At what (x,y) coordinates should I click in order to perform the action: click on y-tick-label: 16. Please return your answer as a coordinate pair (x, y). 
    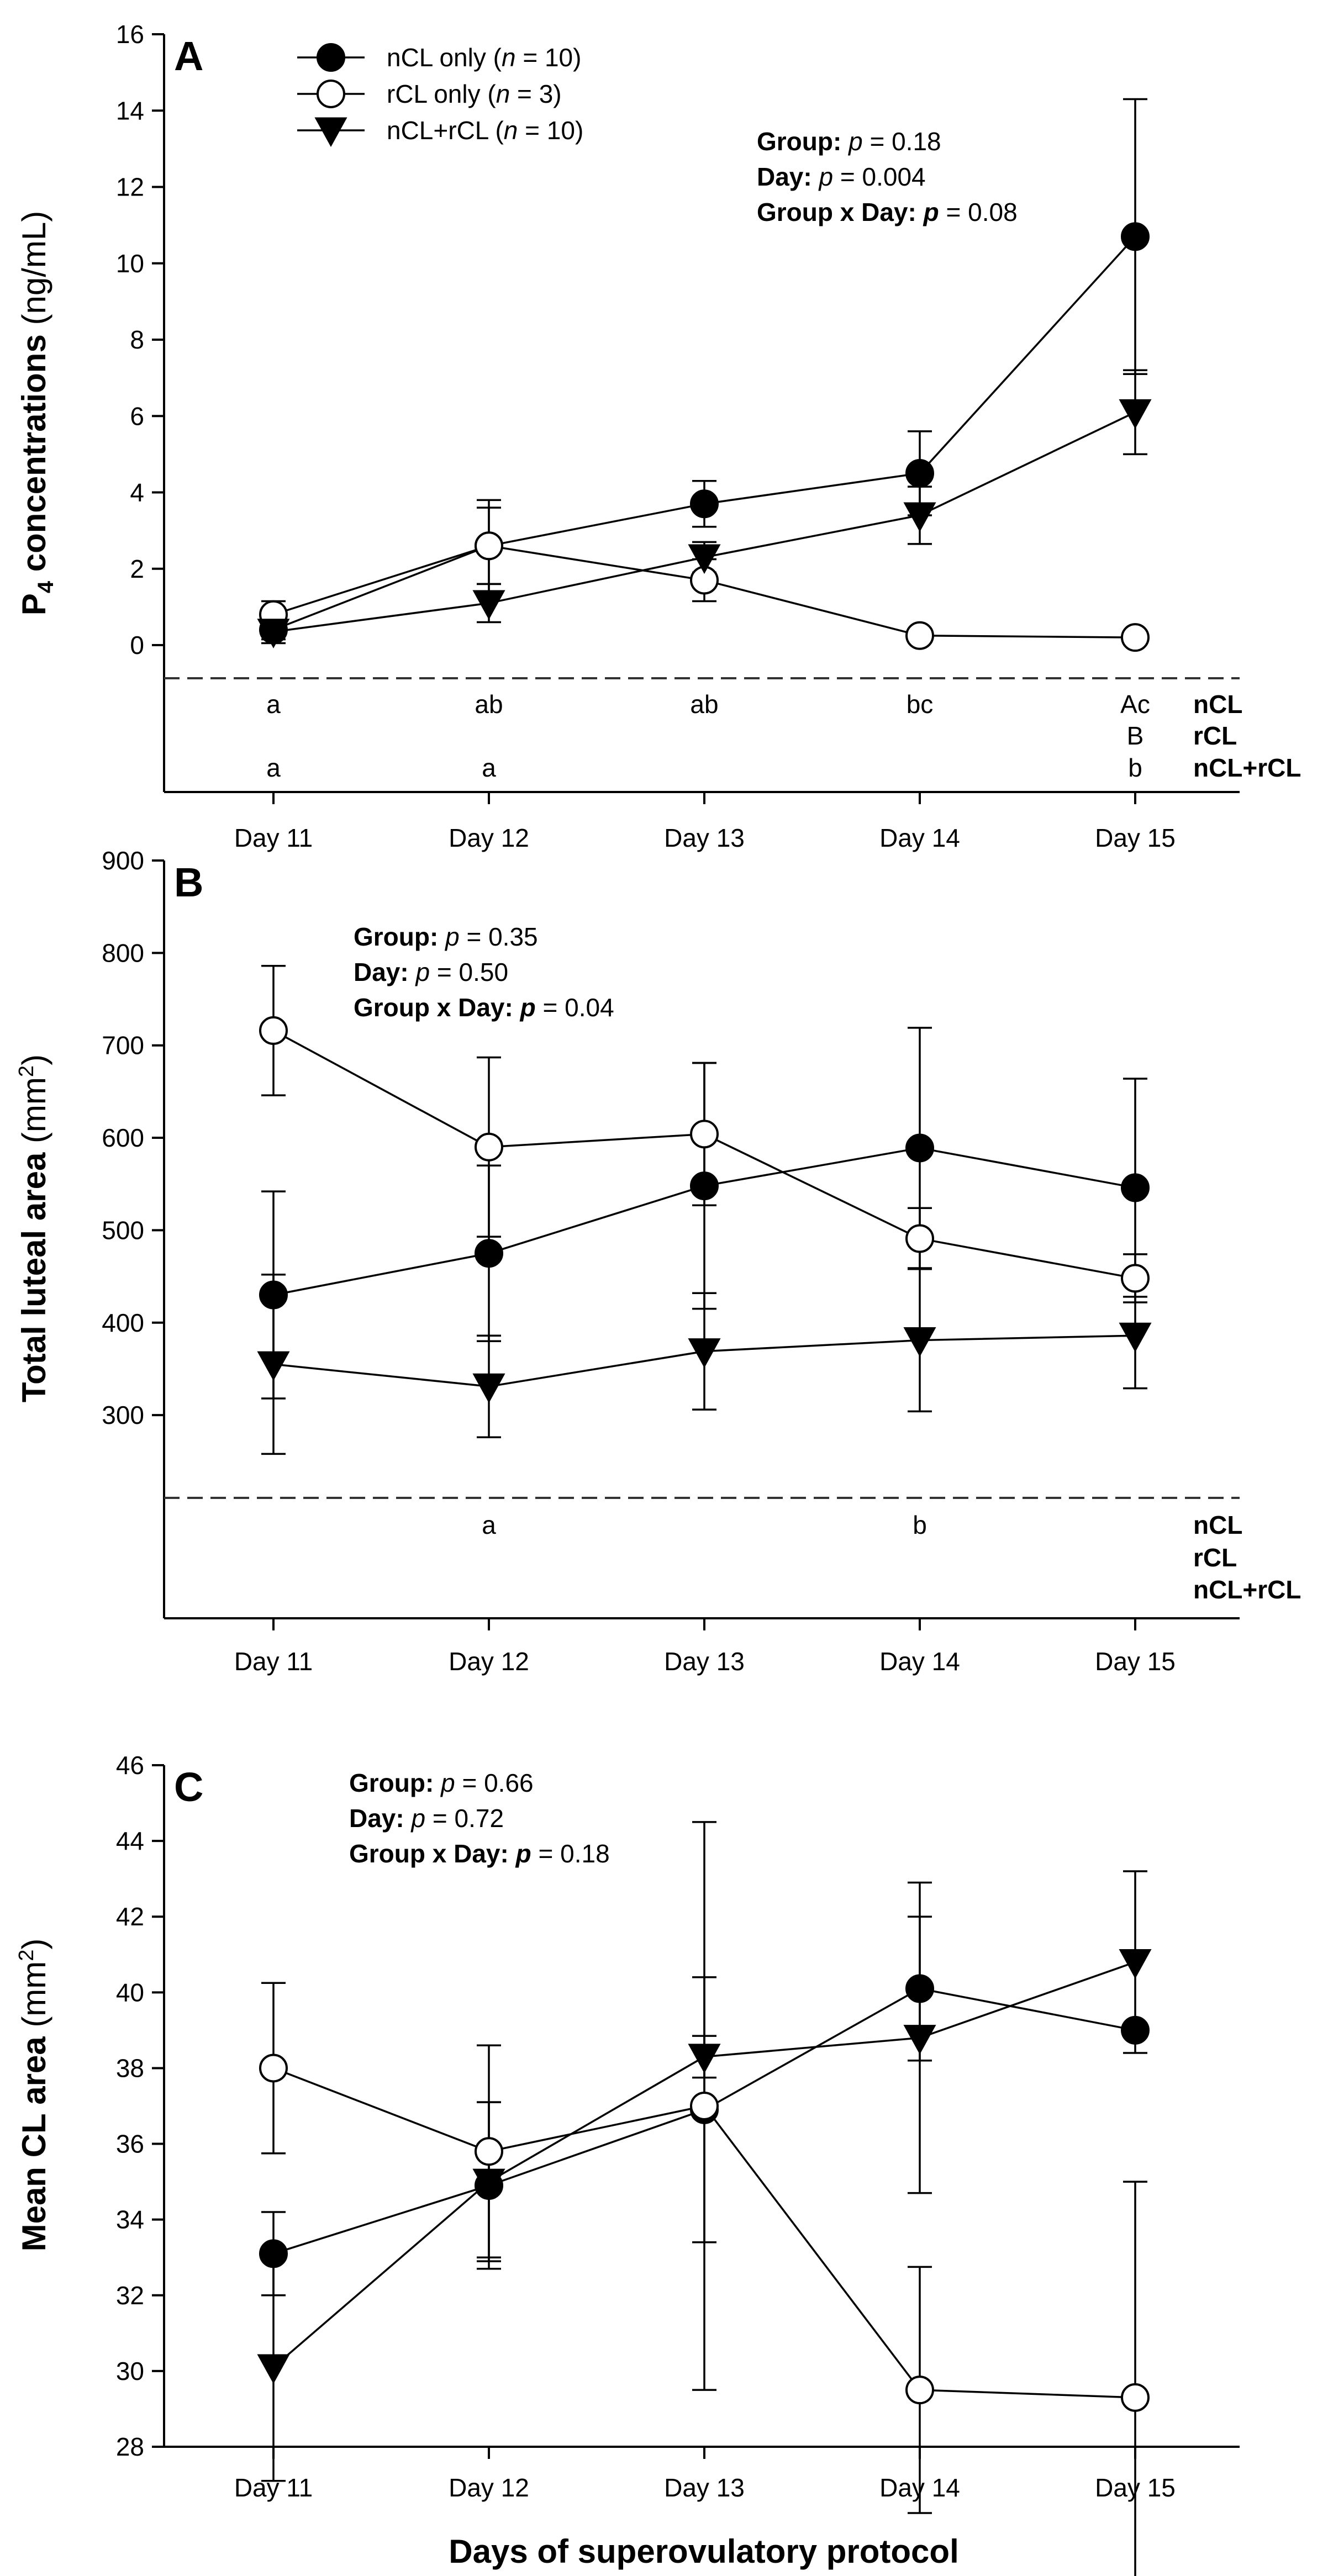
    Looking at the image, I should click on (130, 34).